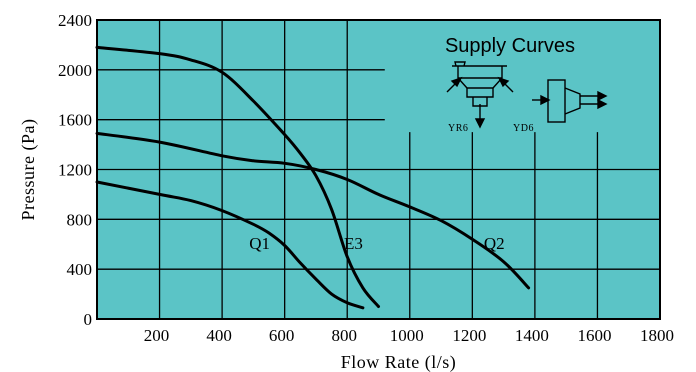 The image size is (696, 372). Describe the element at coordinates (594, 335) in the screenshot. I see `x-tick-label-1600: 1600` at that location.